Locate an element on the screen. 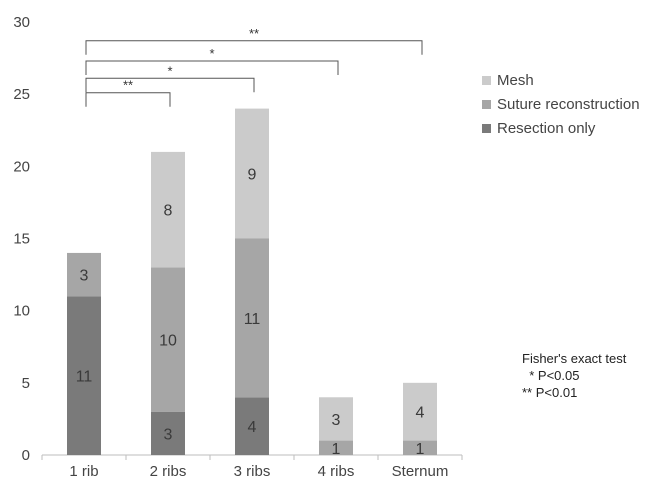 The height and width of the screenshot is (484, 657). legend-swatch-resection-only is located at coordinates (486, 128).